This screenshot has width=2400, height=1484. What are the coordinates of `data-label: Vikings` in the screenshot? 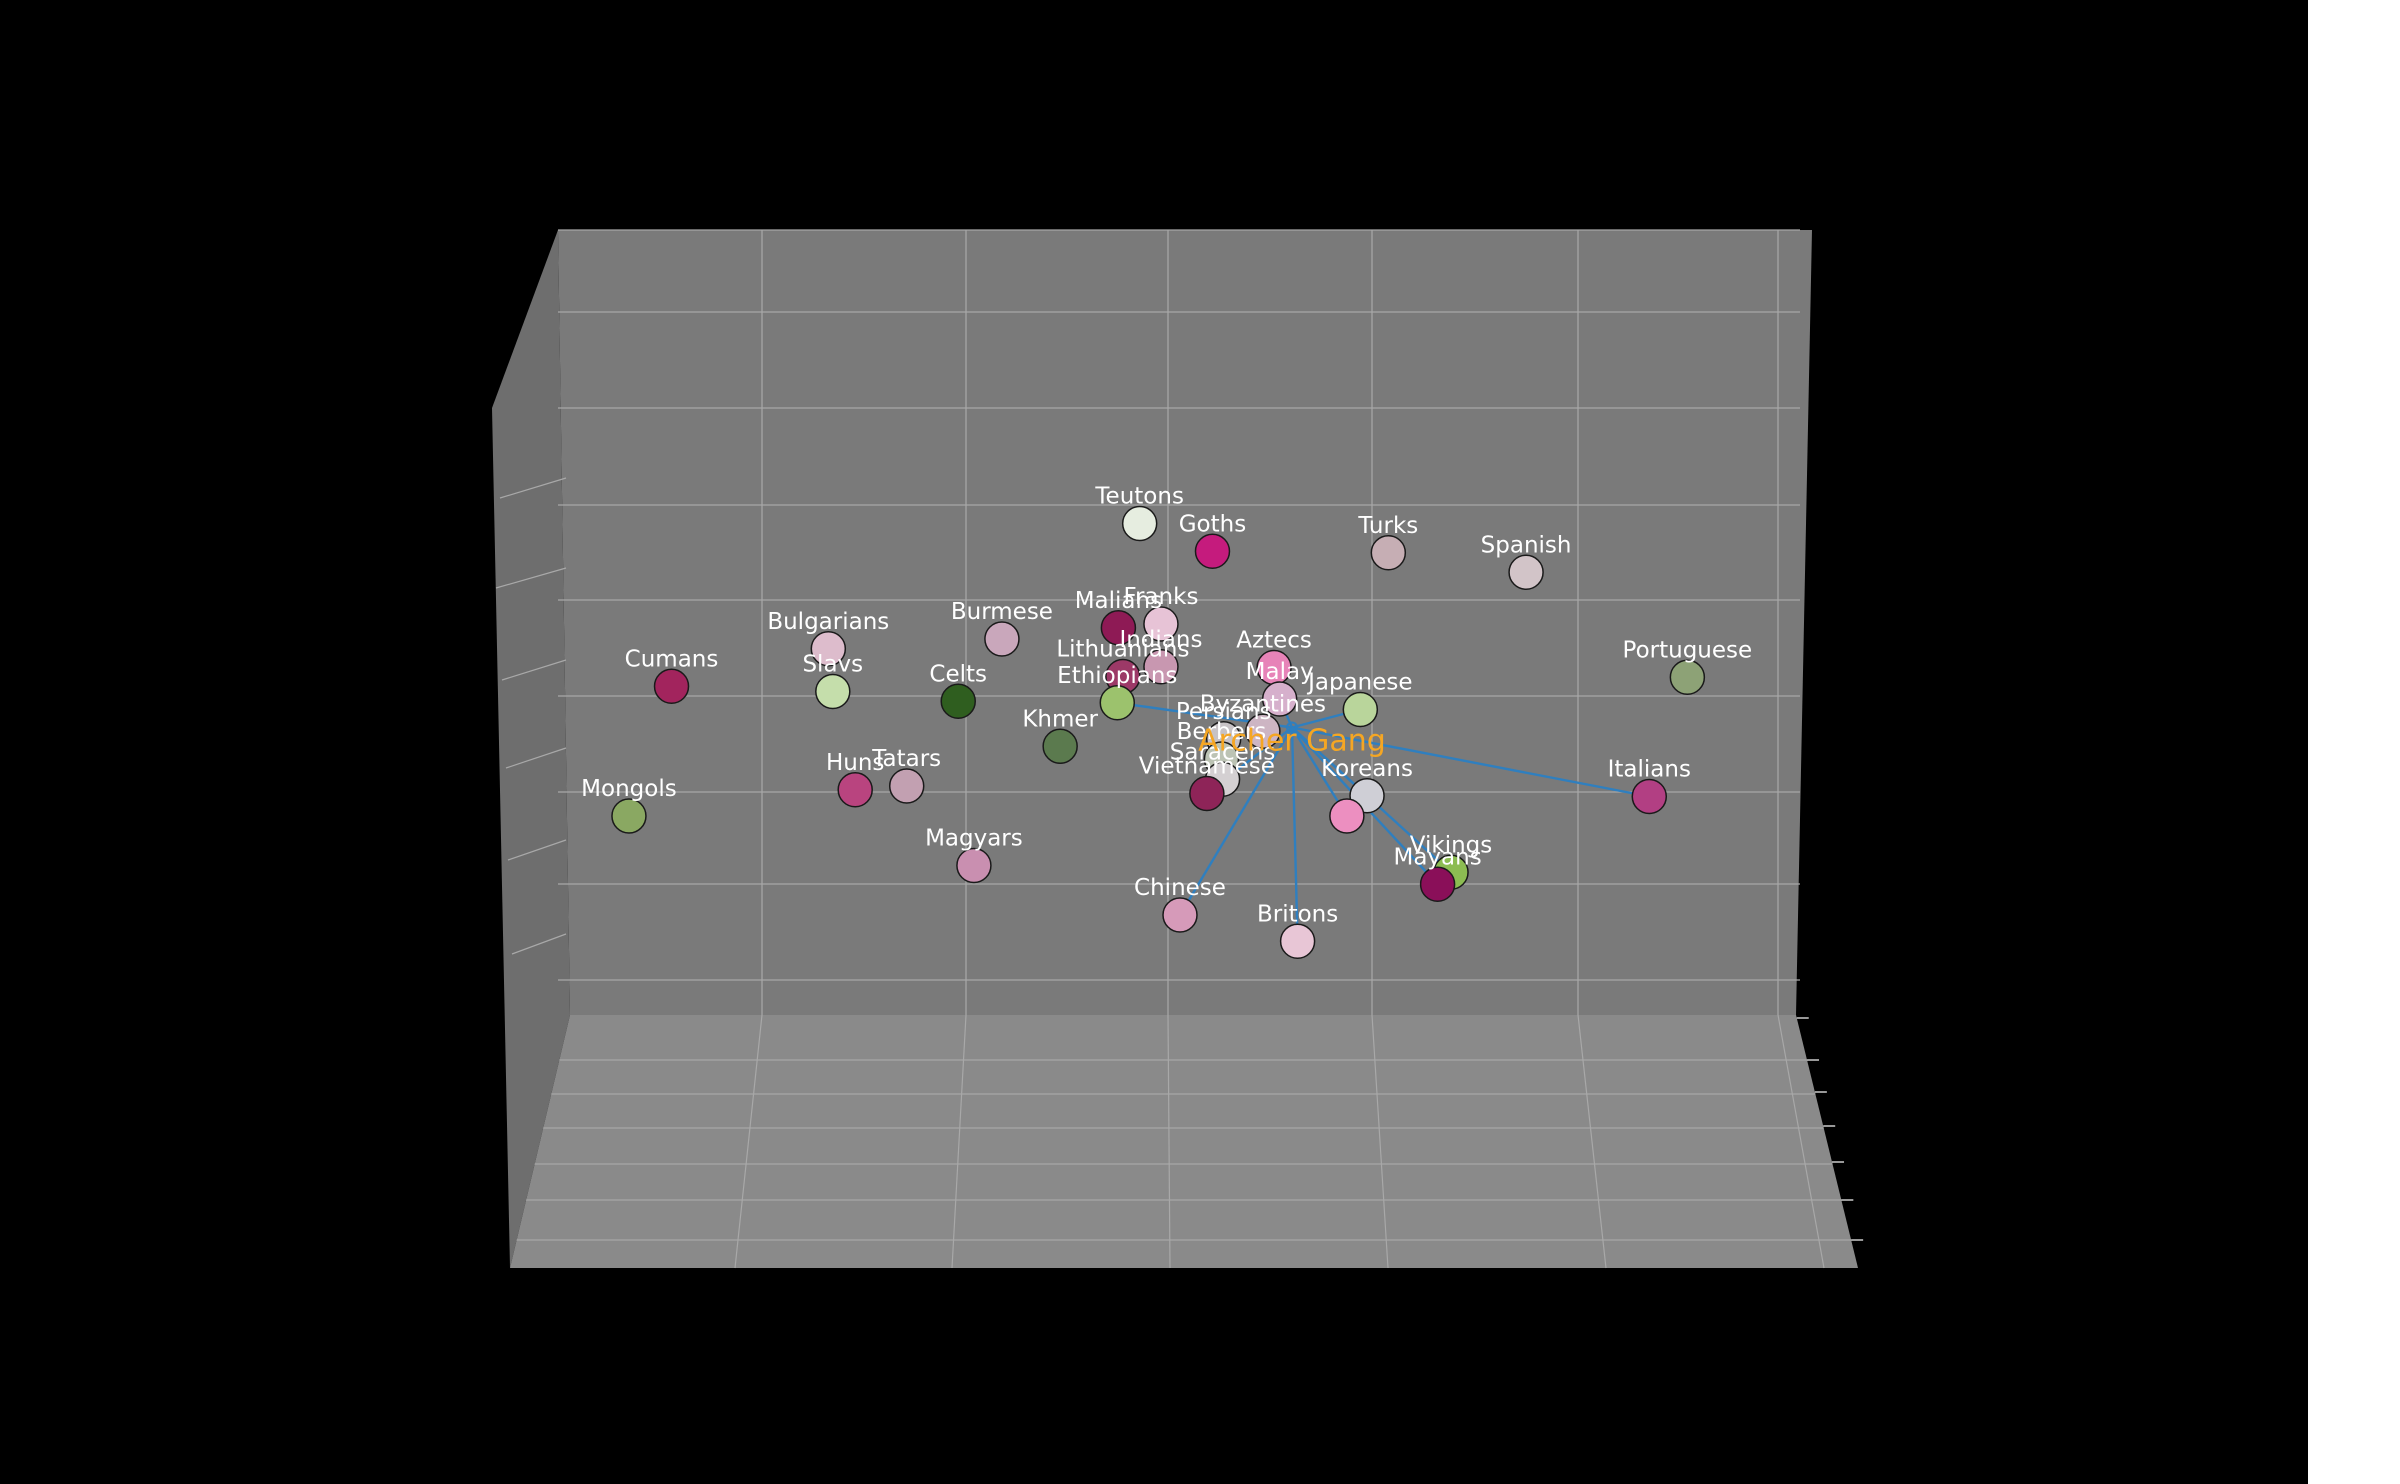 It's located at (1451, 845).